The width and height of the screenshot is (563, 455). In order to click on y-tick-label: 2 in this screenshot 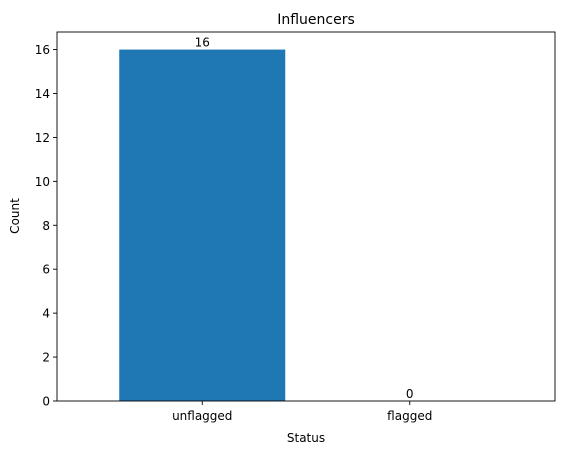, I will do `click(46, 358)`.